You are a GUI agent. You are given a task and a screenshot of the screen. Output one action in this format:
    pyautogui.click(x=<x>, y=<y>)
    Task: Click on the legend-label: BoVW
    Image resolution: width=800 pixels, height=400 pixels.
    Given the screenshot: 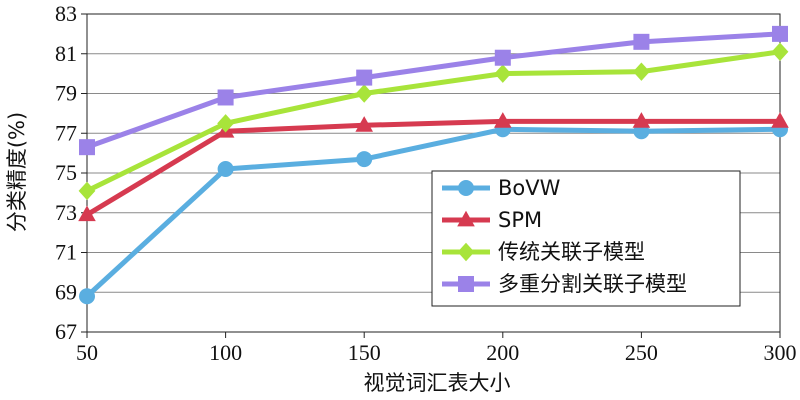 What is the action you would take?
    pyautogui.click(x=529, y=188)
    